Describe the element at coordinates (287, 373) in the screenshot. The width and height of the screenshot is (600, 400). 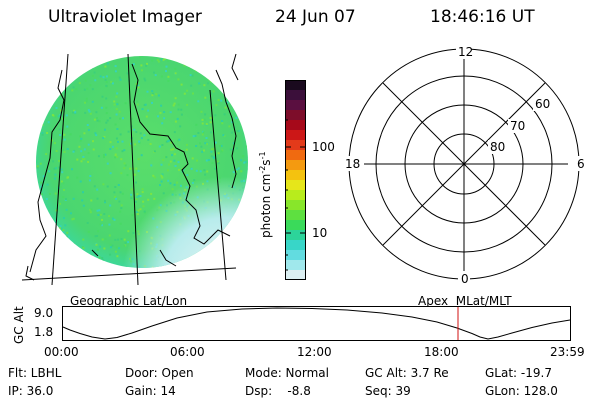
I see `info-mode: Mode: Normal` at that location.